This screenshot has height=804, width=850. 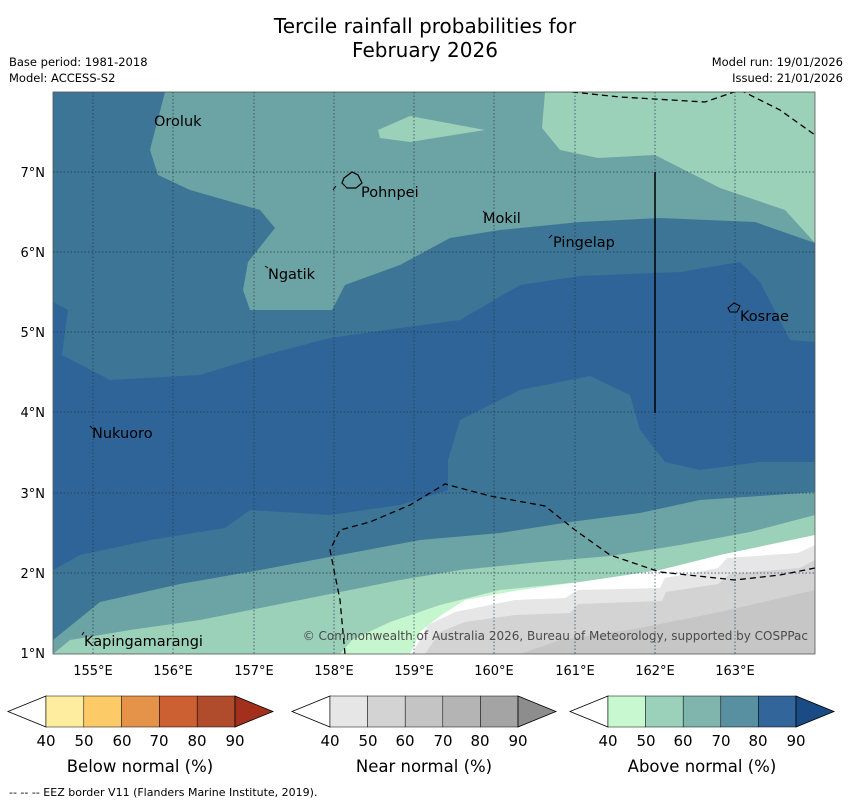 I want to click on region-above-50-60-ne, so click(x=678, y=167).